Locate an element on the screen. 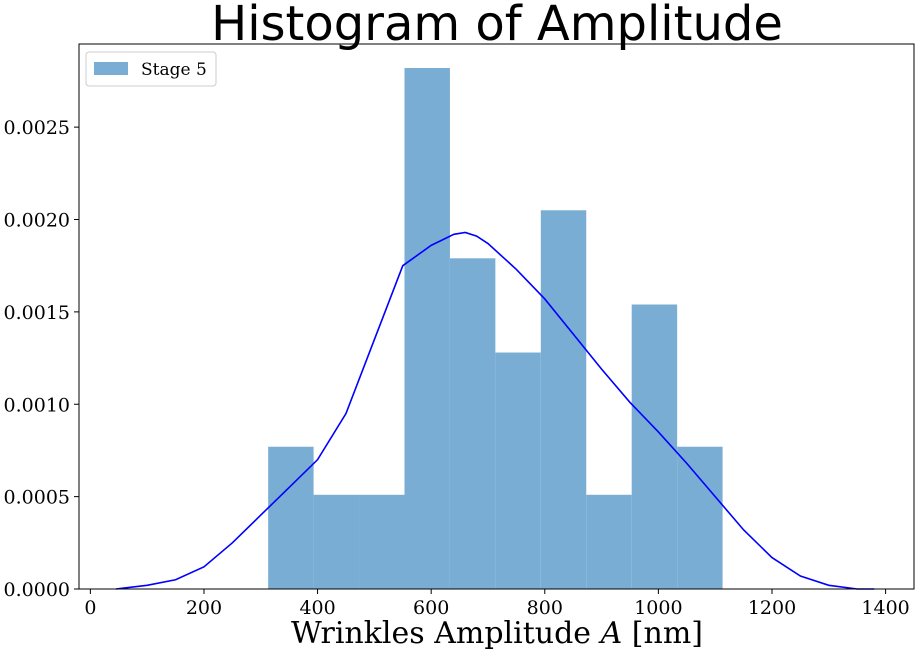 The height and width of the screenshot is (656, 917). y-tick-label: 0.0020 is located at coordinates (37, 221).